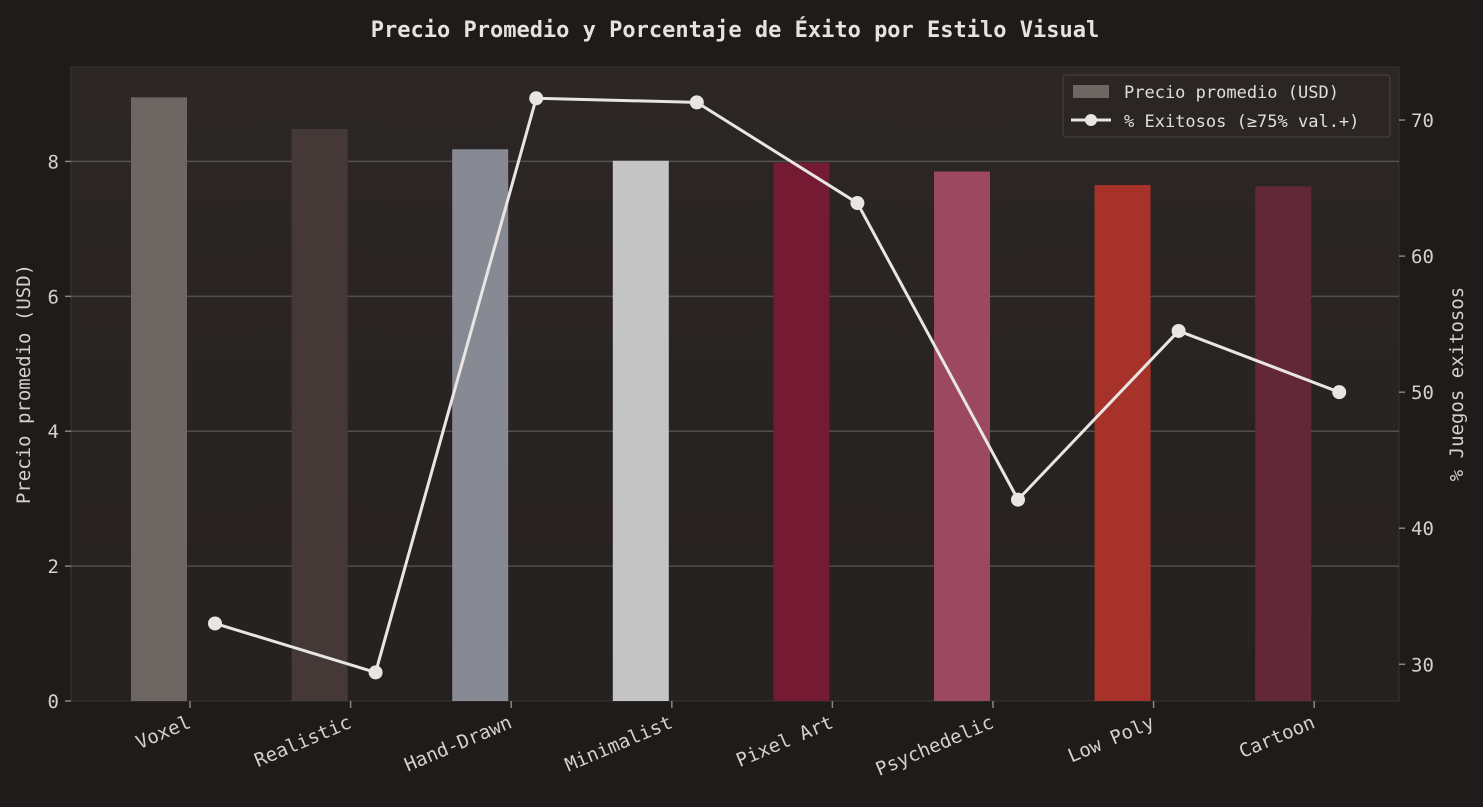 The width and height of the screenshot is (1483, 807). I want to click on legend-label-price: Precio promedio (USD), so click(1231, 93).